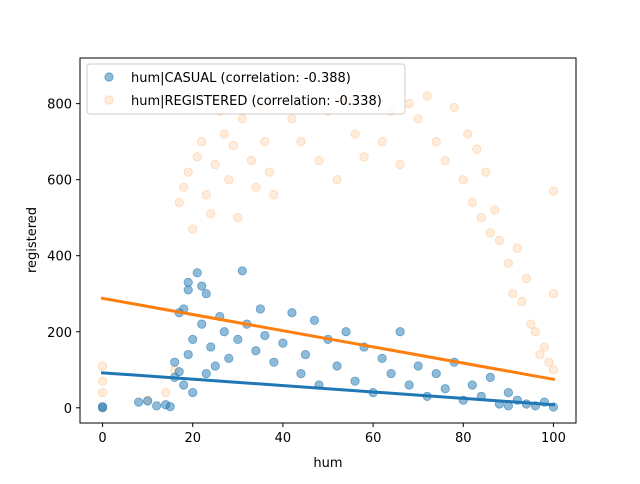 This screenshot has height=484, width=640. I want to click on x-axis-label: hum, so click(327, 463).